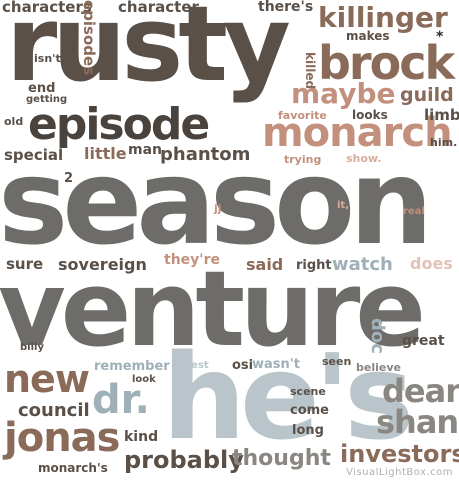 The height and width of the screenshot is (480, 459). What do you see at coordinates (343, 93) in the screenshot?
I see `word-maybe: maybe` at bounding box center [343, 93].